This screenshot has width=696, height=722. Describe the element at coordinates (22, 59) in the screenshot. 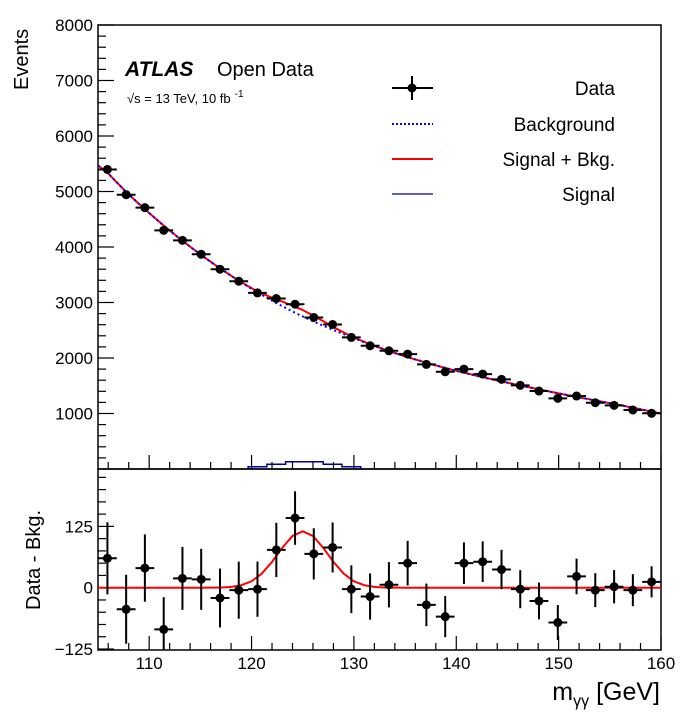

I see `upper-y-axis-title: Events` at that location.